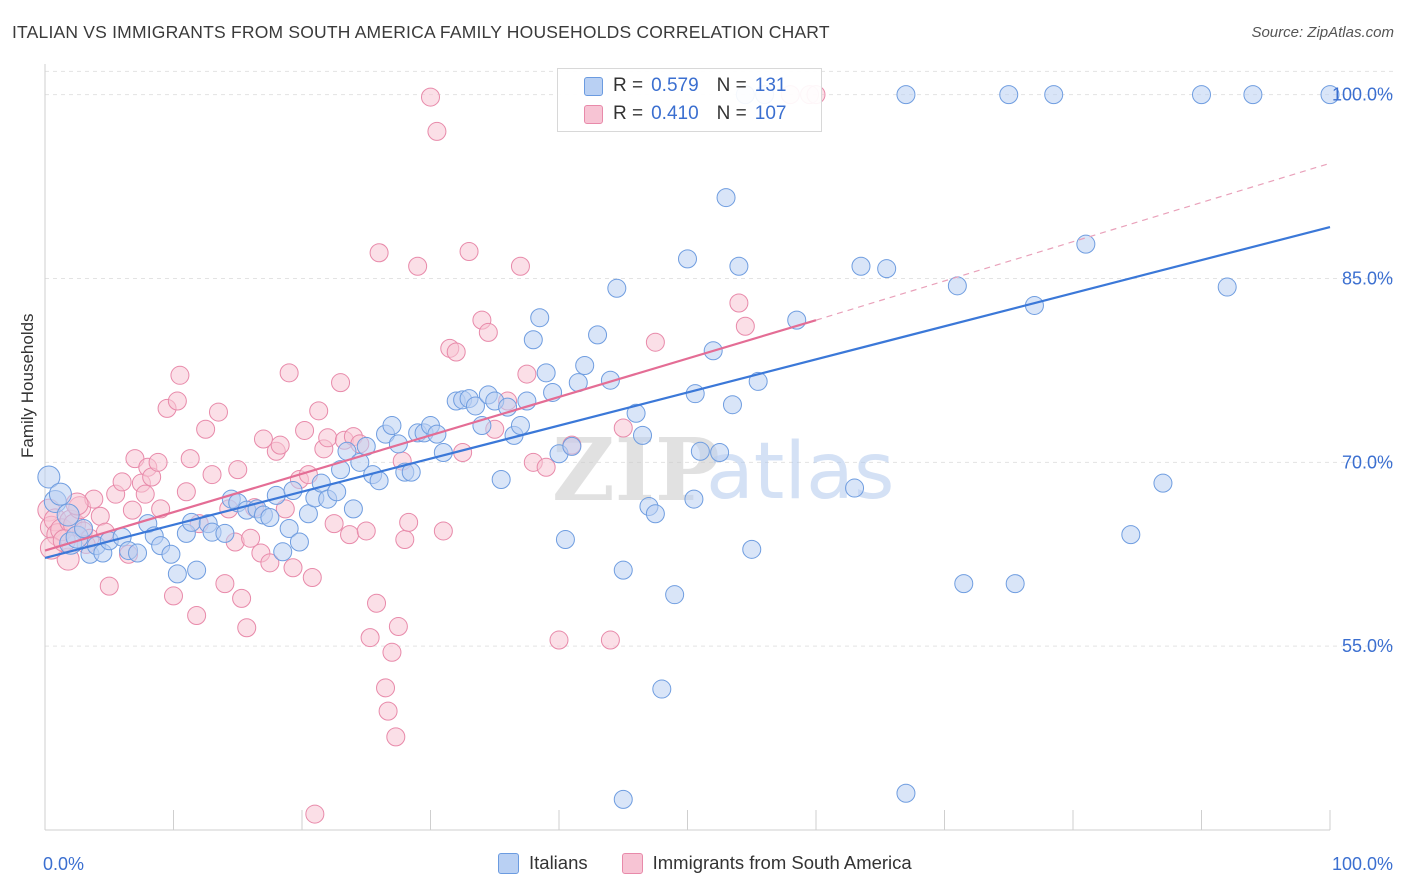  Describe the element at coordinates (63, 864) in the screenshot. I see `x-tick-label: 0.0%` at that location.